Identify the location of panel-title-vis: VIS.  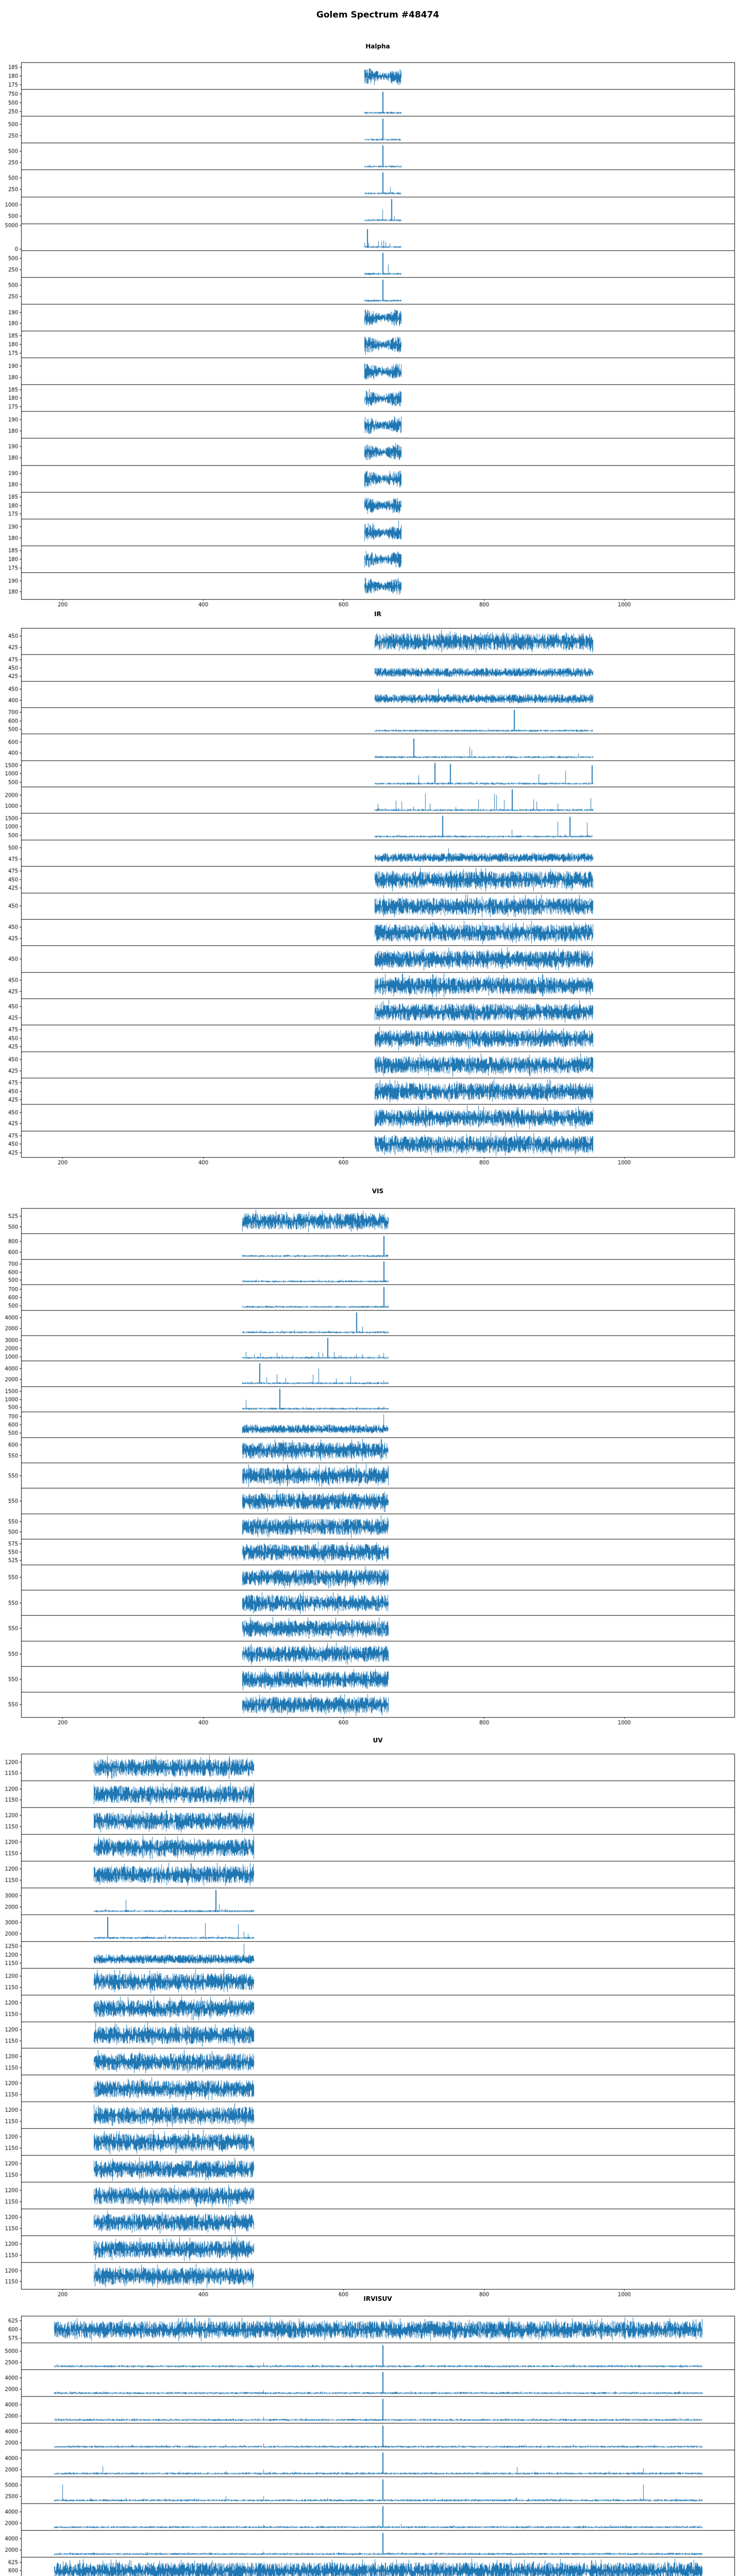
(378, 1191).